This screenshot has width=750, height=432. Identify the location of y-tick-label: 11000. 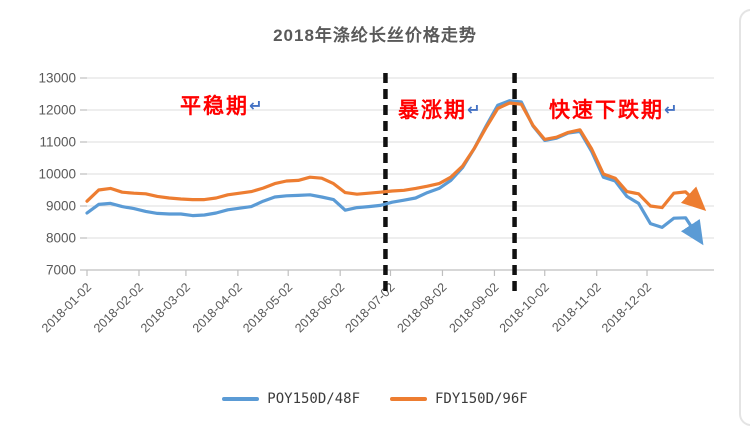
(57, 142).